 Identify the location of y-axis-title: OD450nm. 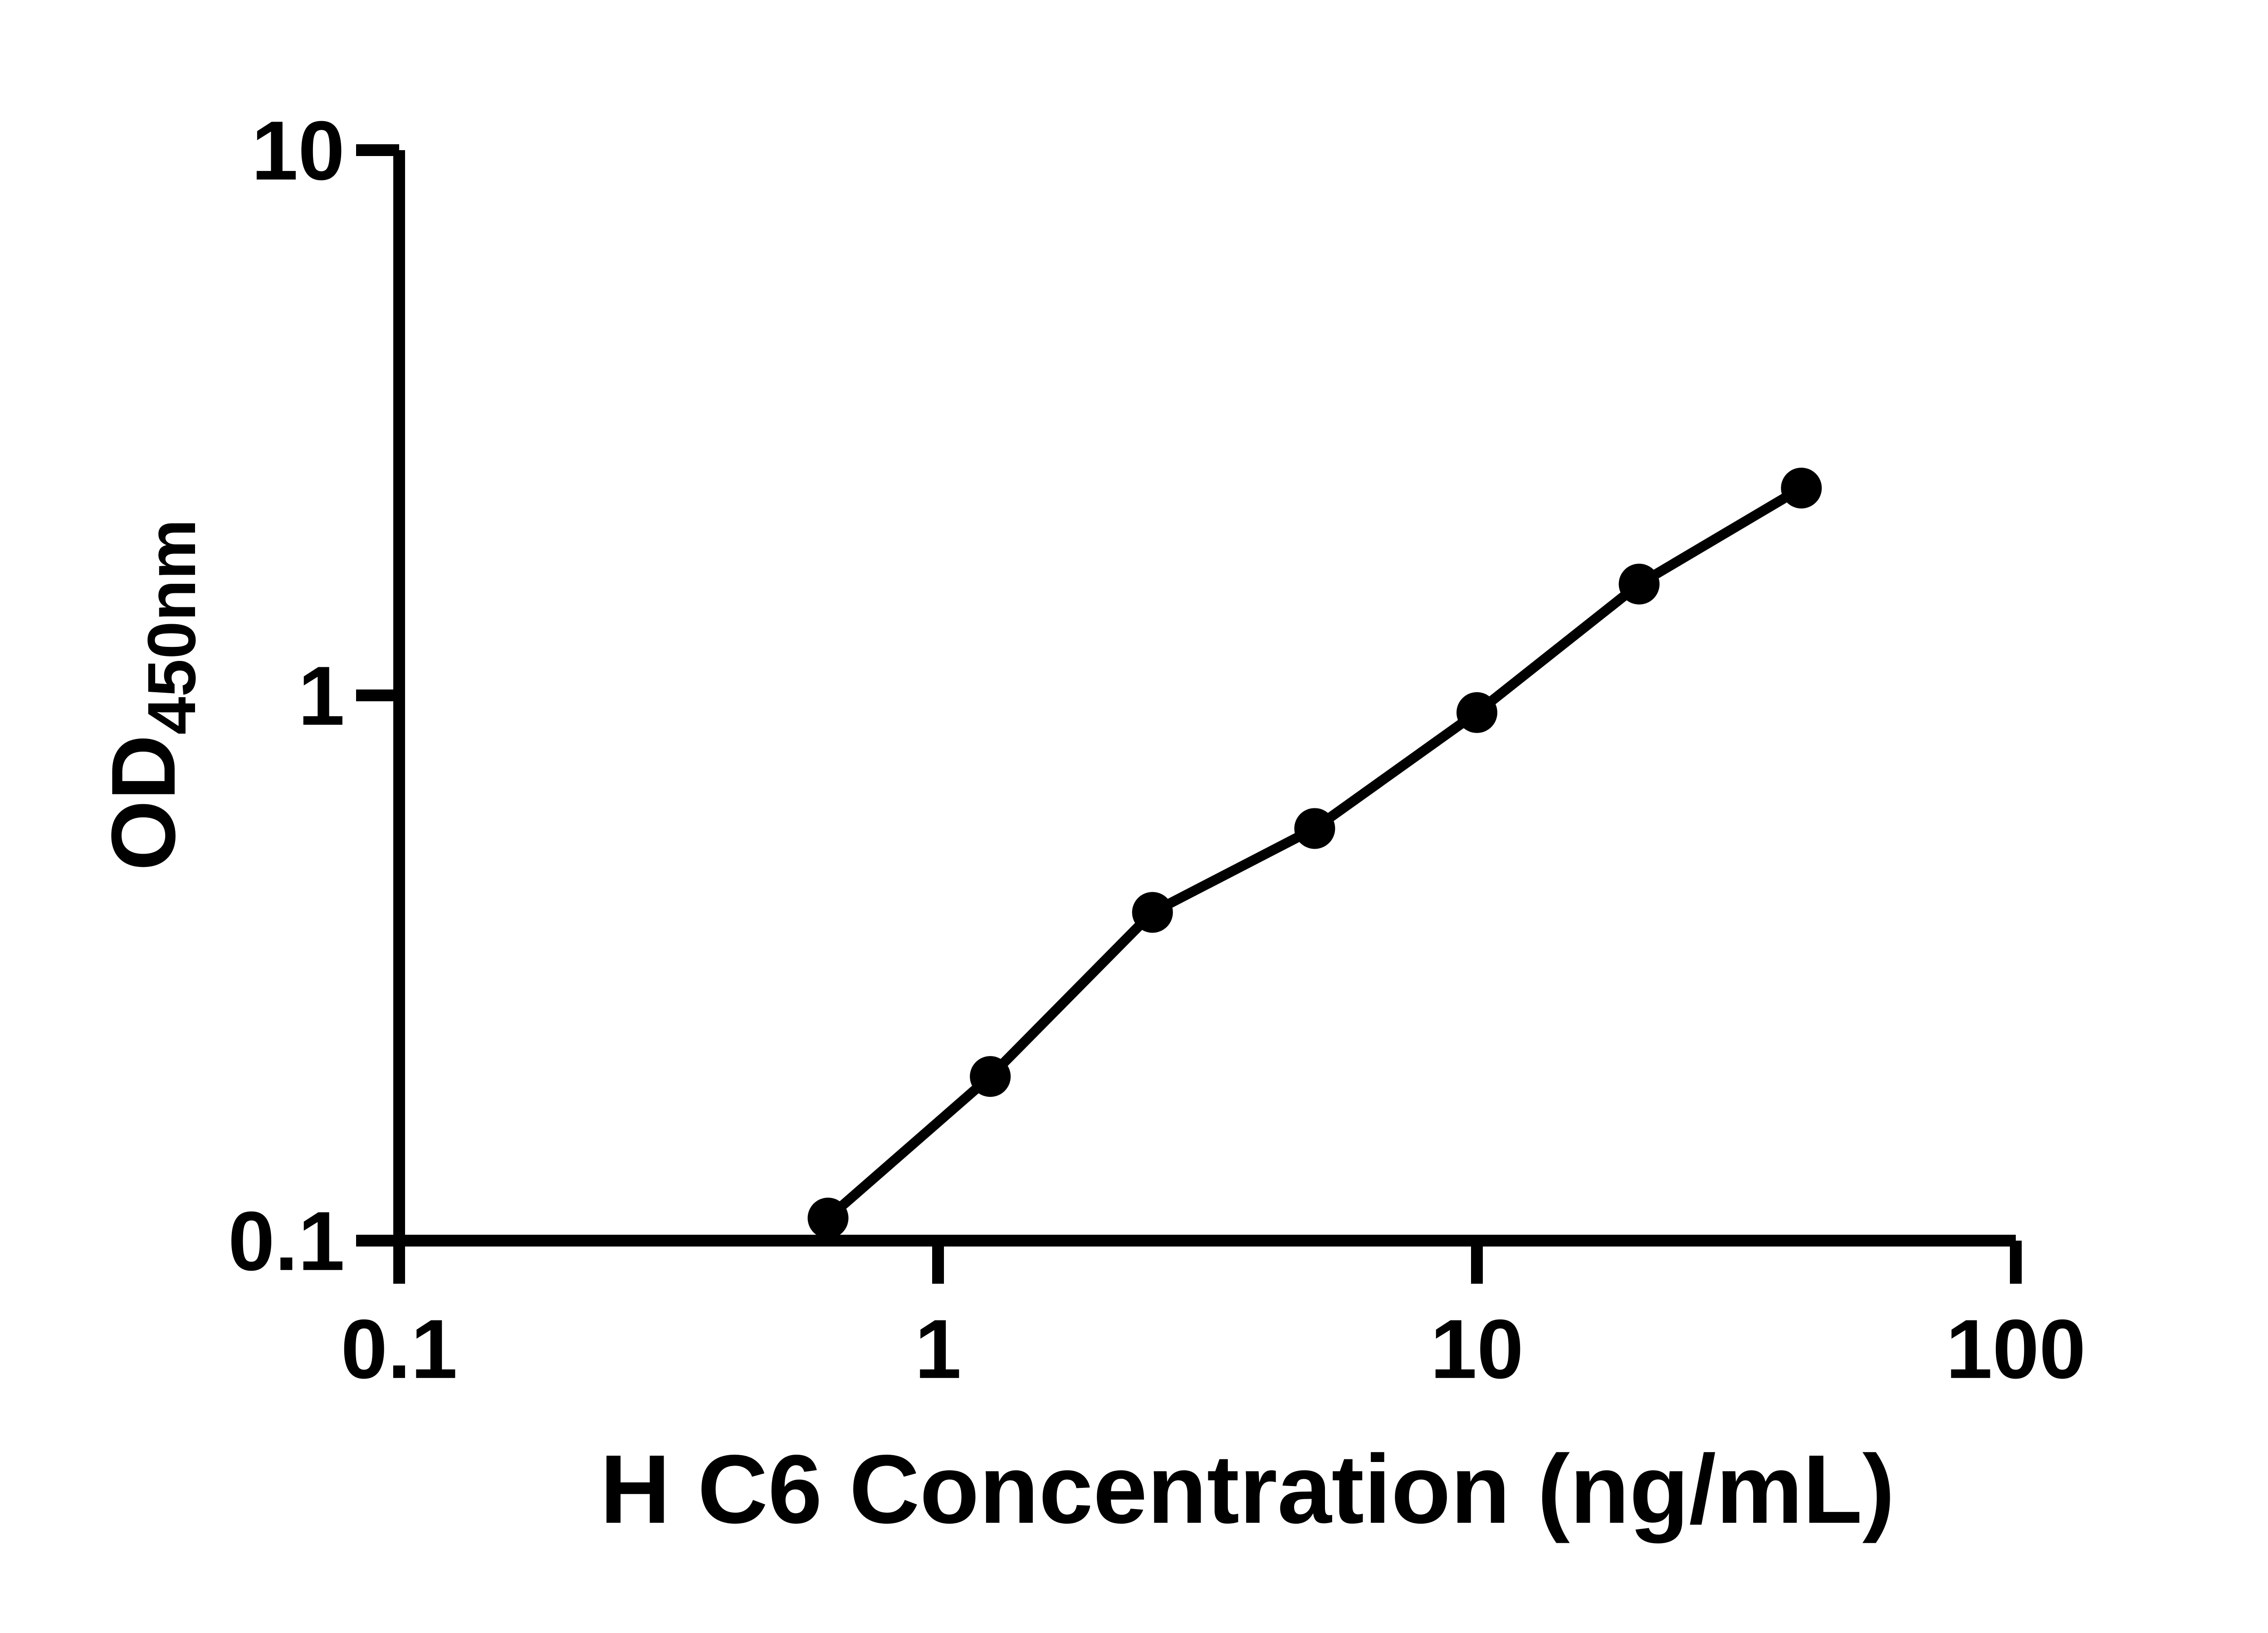
(151, 694).